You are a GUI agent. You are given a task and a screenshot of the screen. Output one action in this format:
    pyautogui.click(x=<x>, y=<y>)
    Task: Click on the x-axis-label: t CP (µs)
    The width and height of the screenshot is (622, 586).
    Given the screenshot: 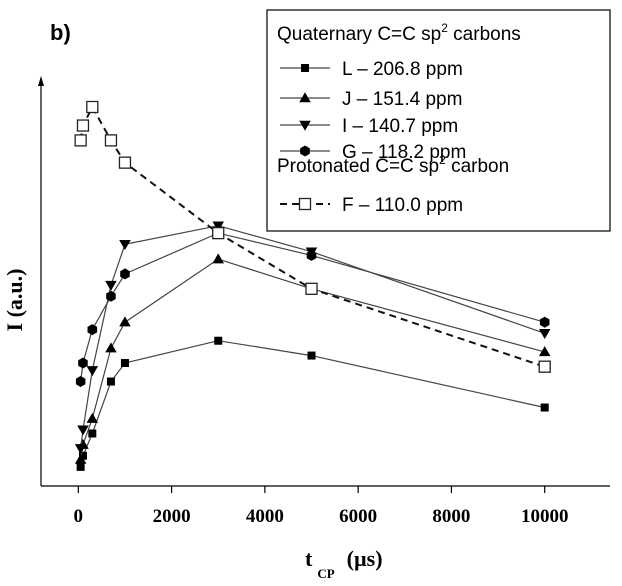 What is the action you would take?
    pyautogui.click(x=344, y=564)
    